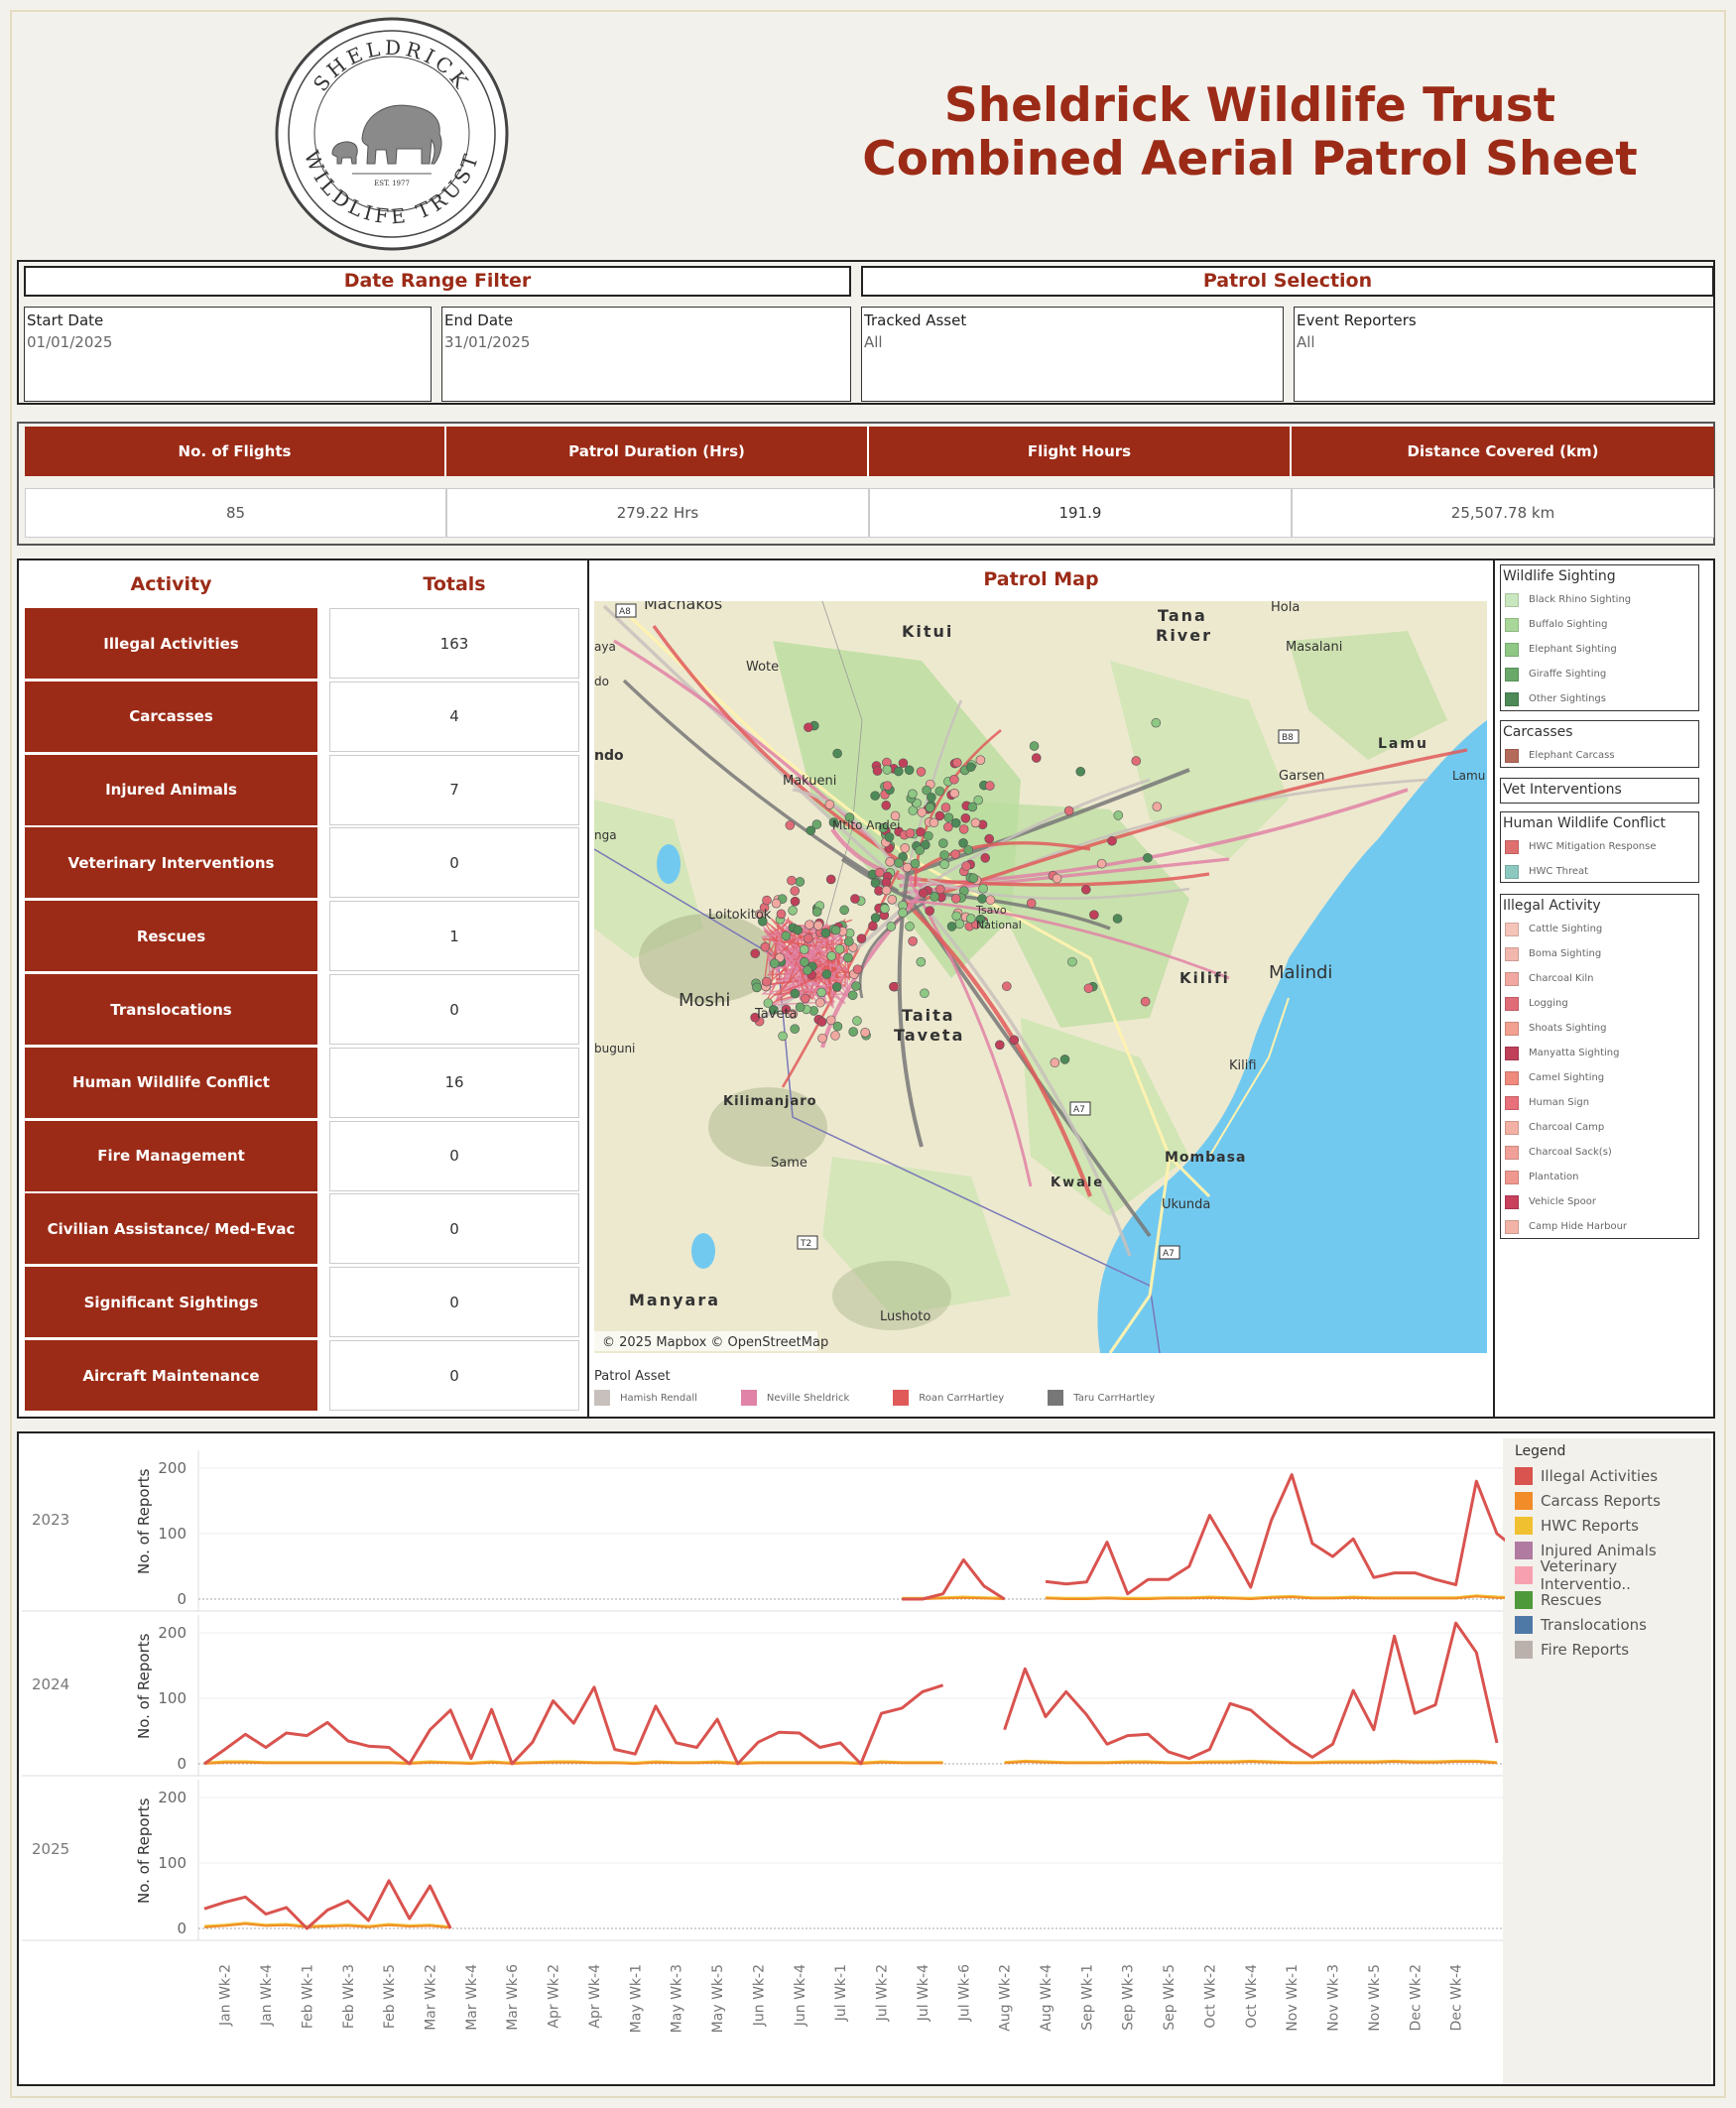  Describe the element at coordinates (1611, 1475) in the screenshot. I see `chart-legend-item: Illegal Activities` at that location.